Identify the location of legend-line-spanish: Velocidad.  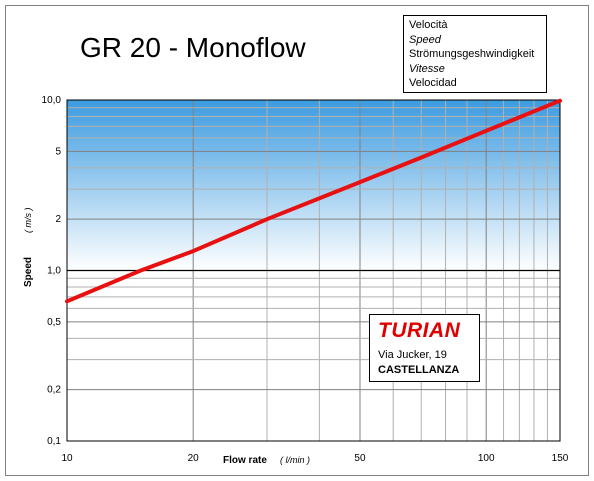
(433, 83).